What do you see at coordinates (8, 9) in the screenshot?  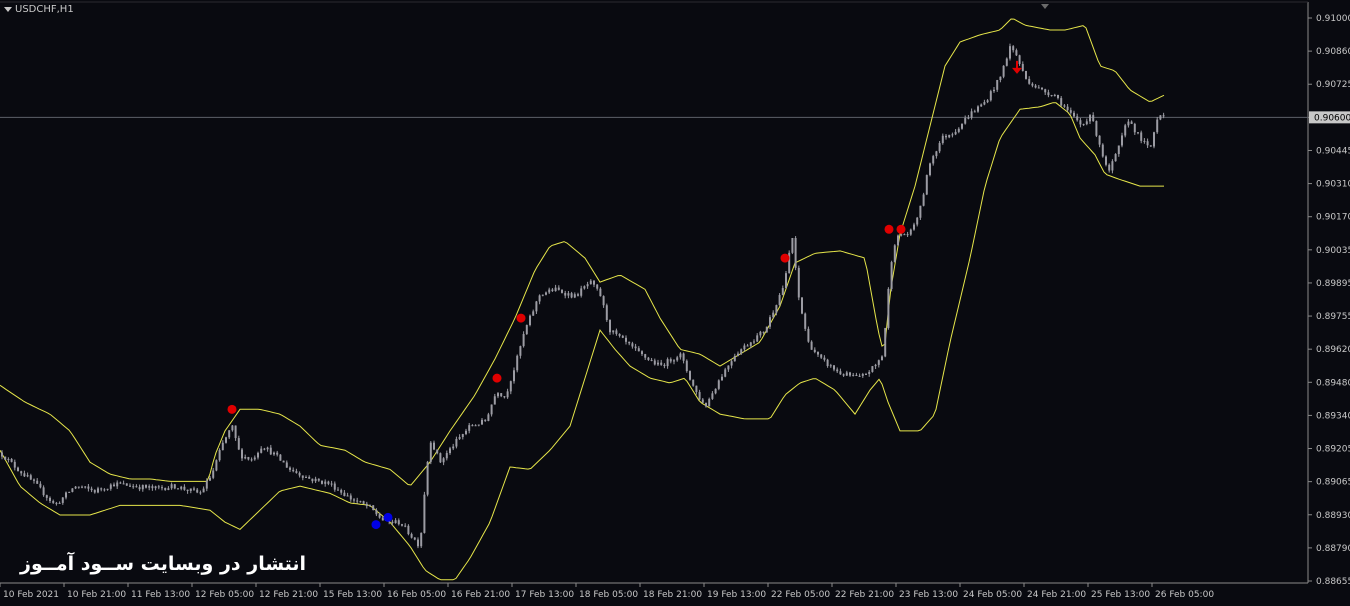 I see `chevron-down-icon` at bounding box center [8, 9].